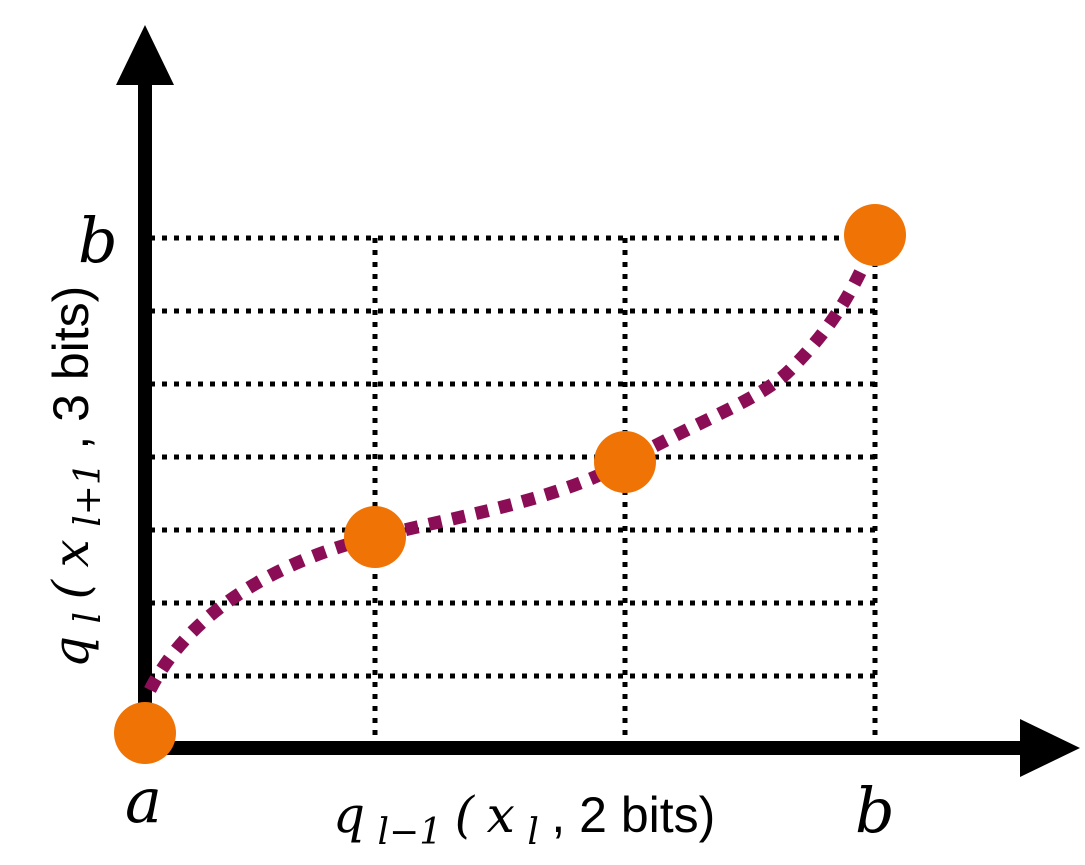 This screenshot has height=865, width=1085. Describe the element at coordinates (71, 368) in the screenshot. I see `y-label-rest: , 3 bits)` at that location.